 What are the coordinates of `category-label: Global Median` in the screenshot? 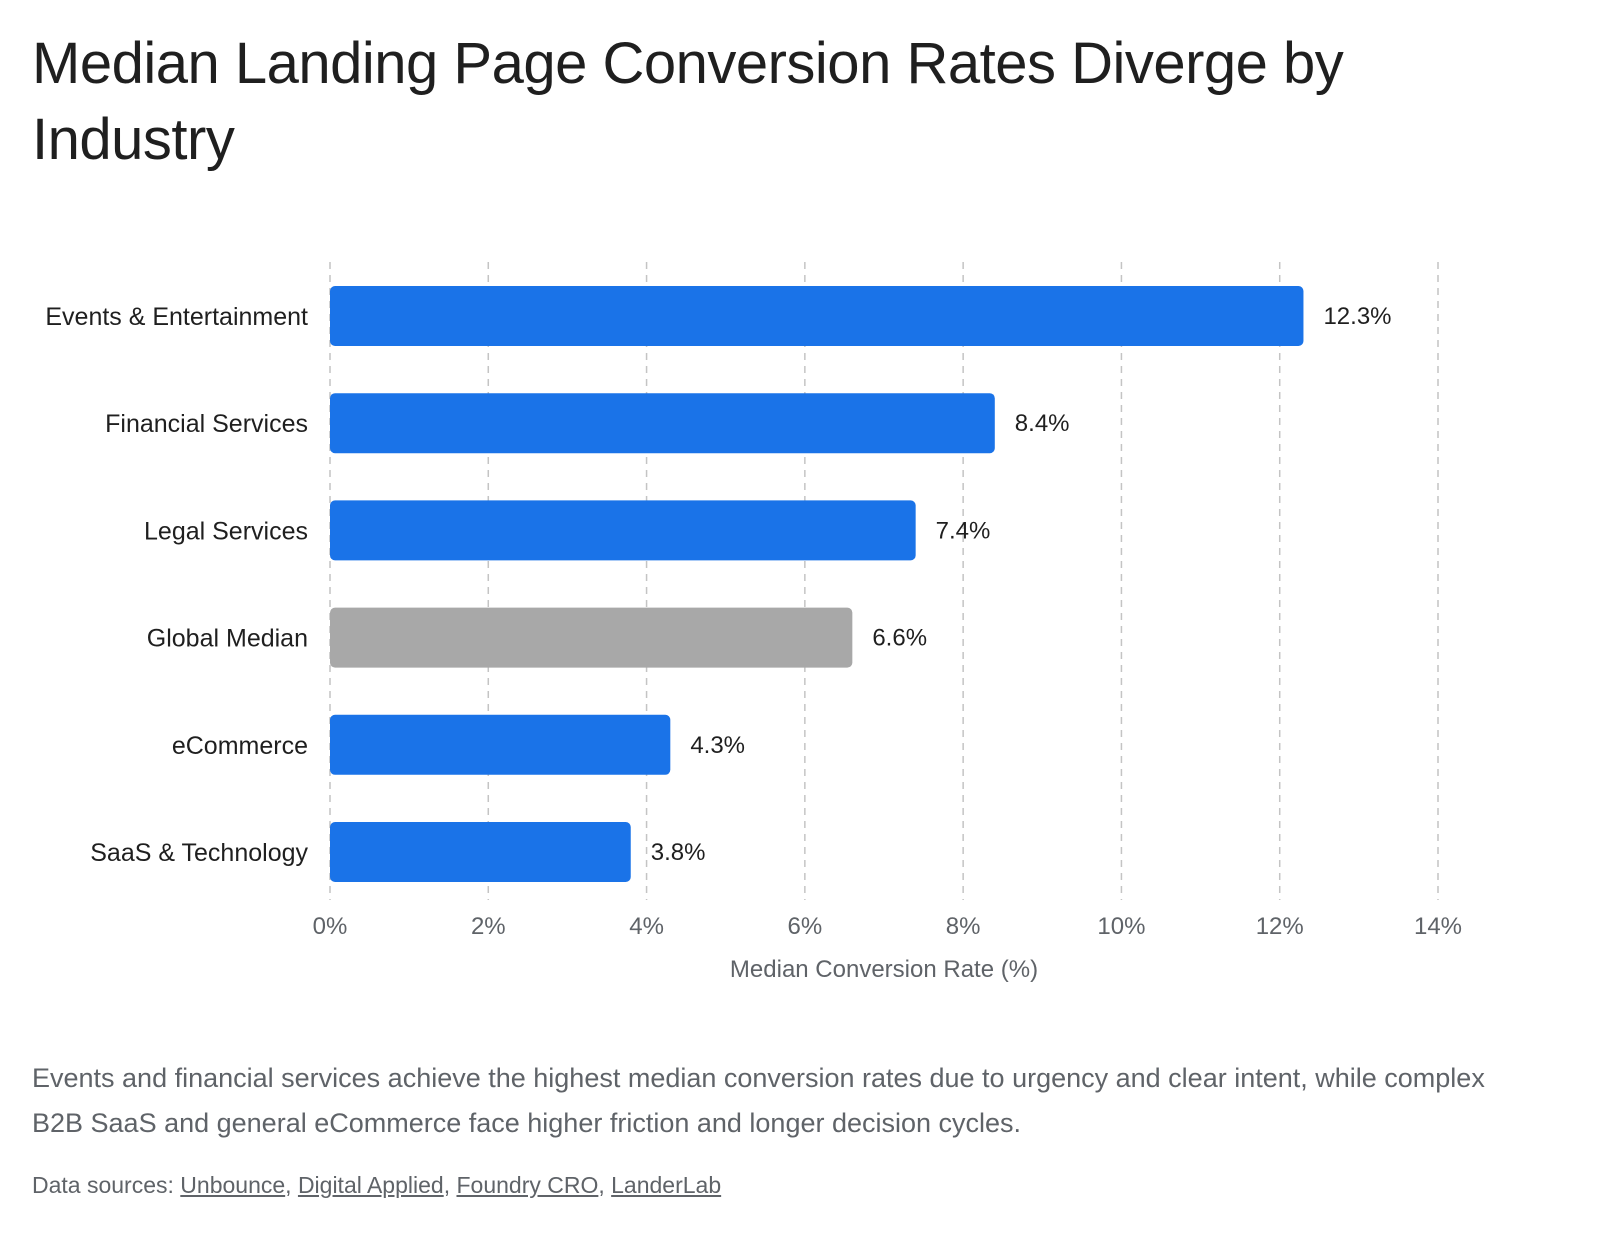 It's located at (227, 639).